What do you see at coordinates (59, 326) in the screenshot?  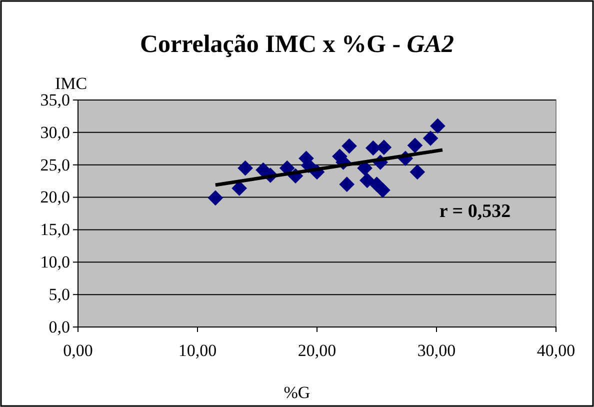 I see `y-tick-label: 0,0` at bounding box center [59, 326].